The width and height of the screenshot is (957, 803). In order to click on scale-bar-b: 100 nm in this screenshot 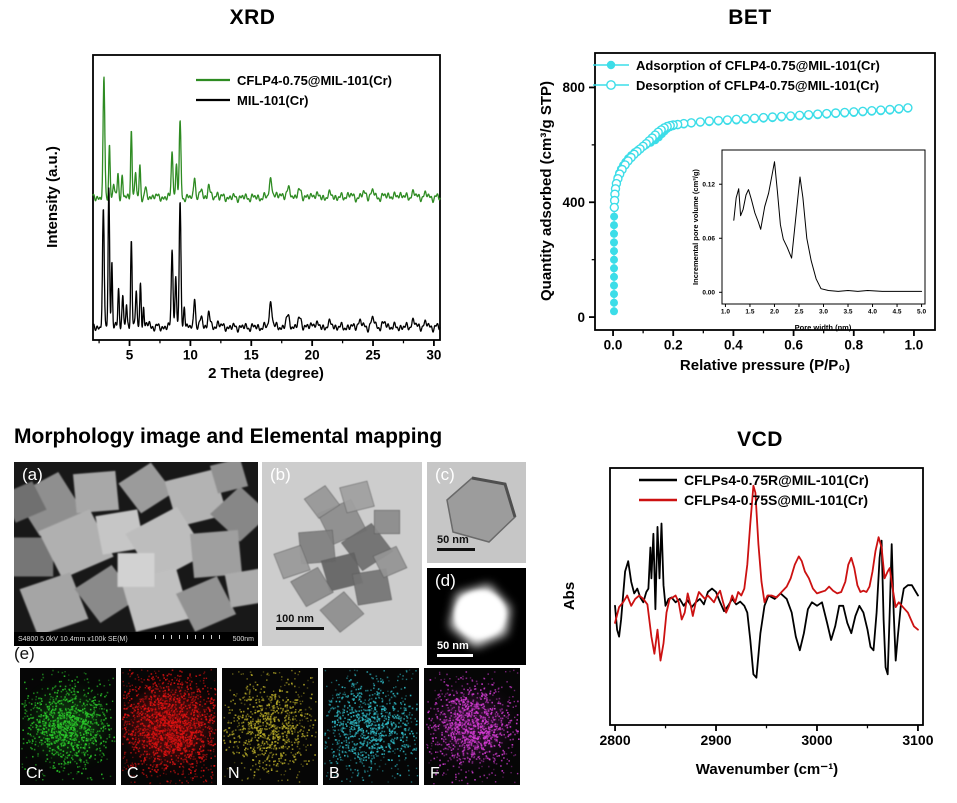, I will do `click(300, 621)`.